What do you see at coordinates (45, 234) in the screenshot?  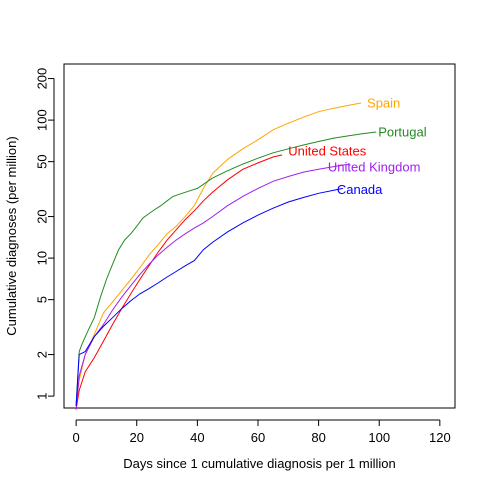 I see `y-axis: 1 2 5 10 20 50 100 200` at bounding box center [45, 234].